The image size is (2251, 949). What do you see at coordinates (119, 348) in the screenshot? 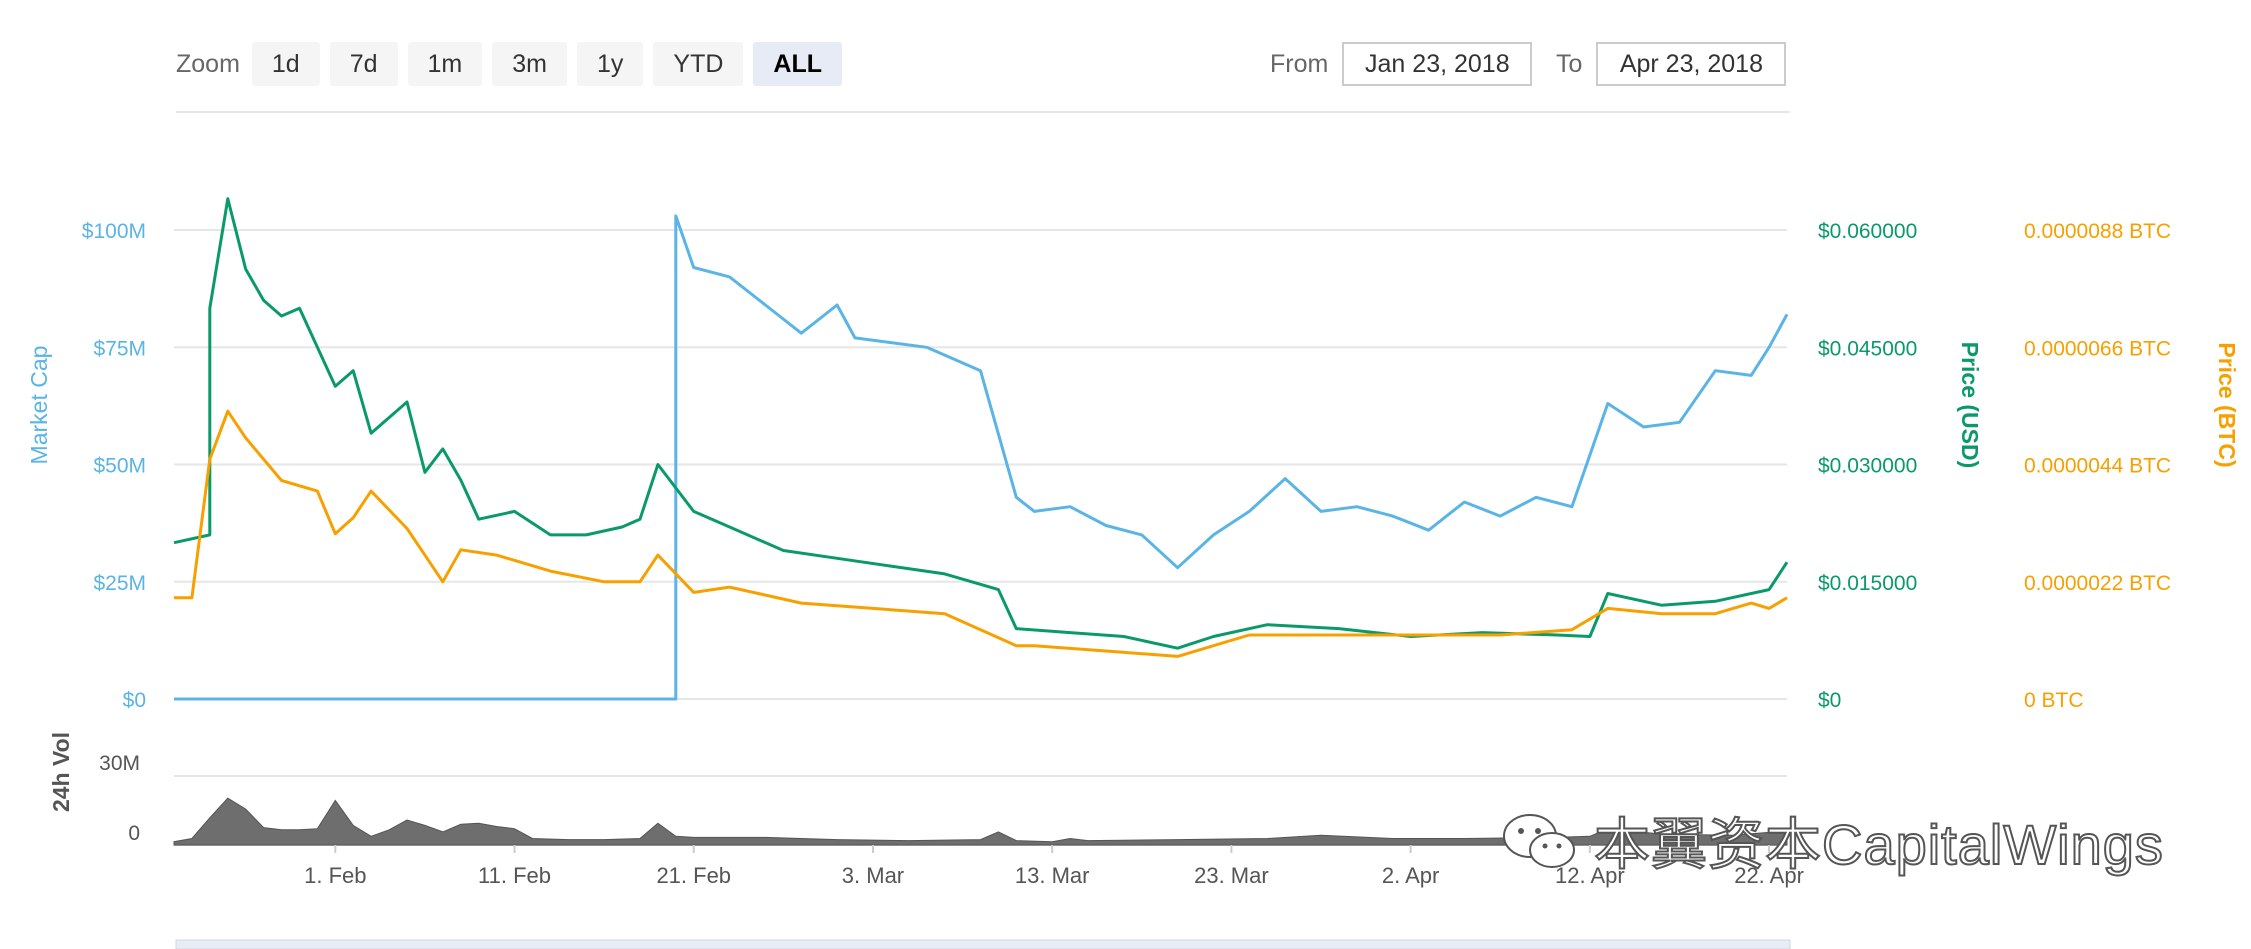
I see `market-cap-tick-label: $75M` at bounding box center [119, 348].